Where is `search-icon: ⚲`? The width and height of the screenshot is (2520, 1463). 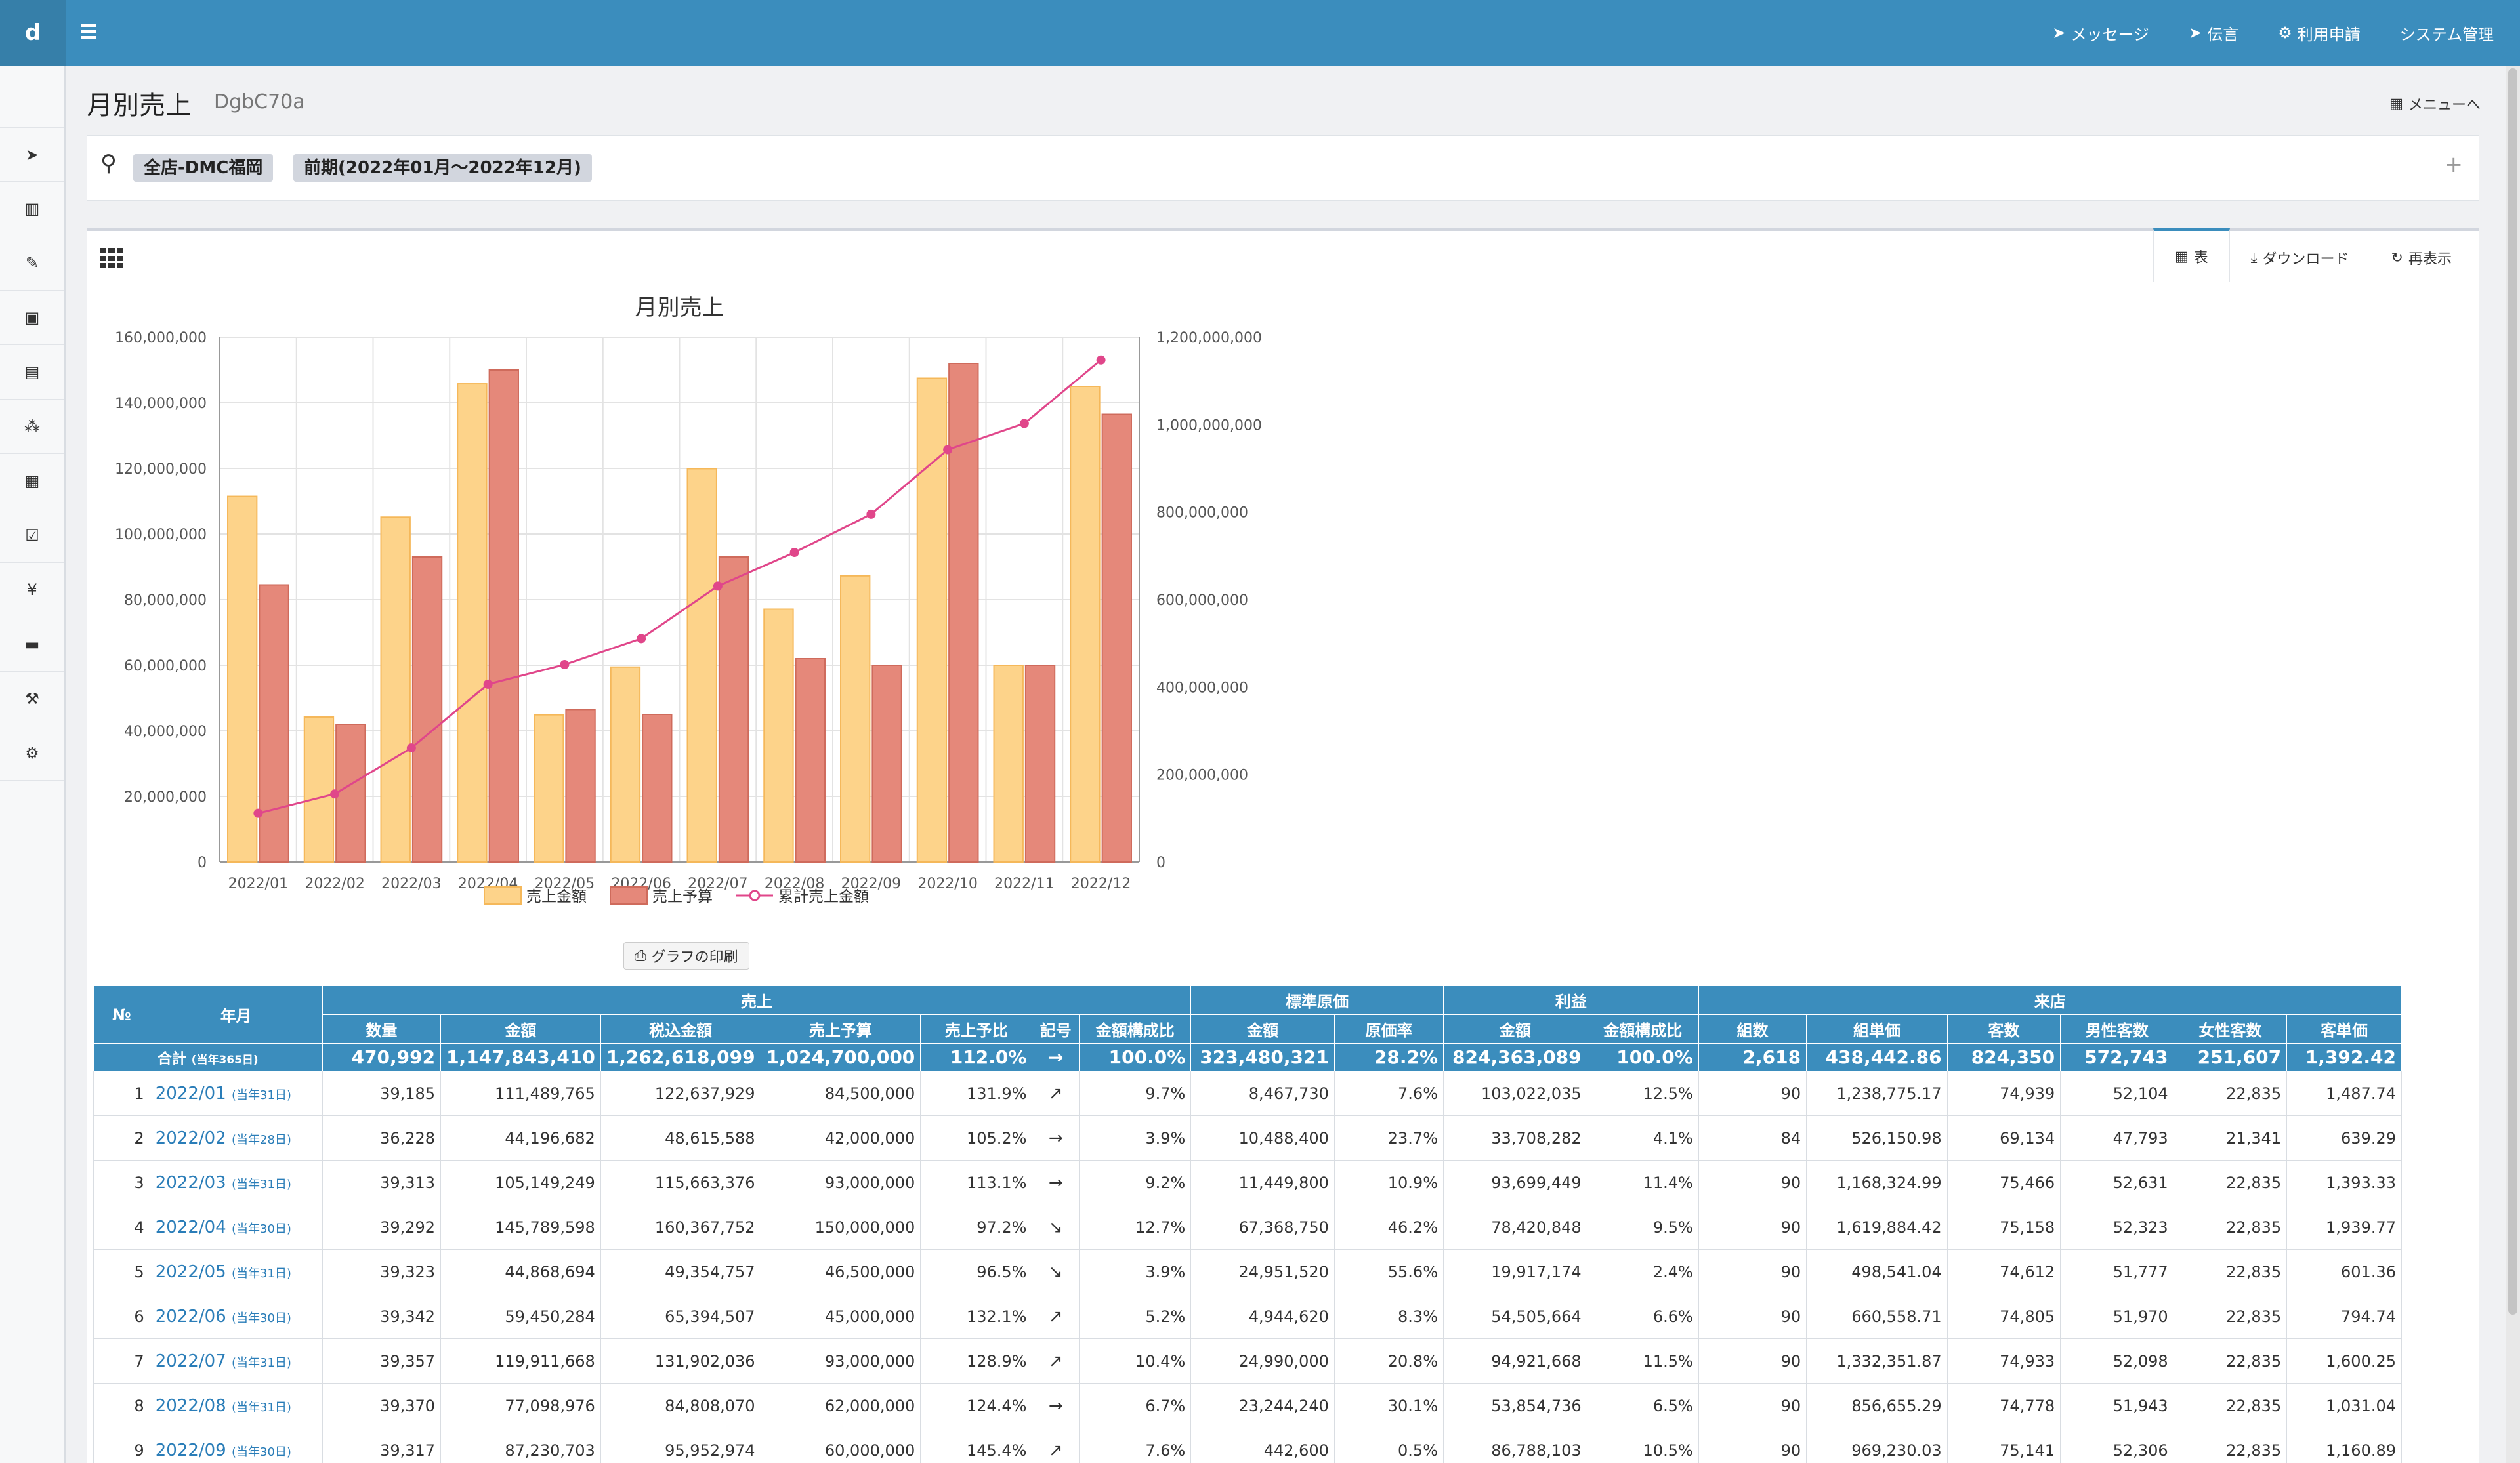
search-icon: ⚲ is located at coordinates (108, 163).